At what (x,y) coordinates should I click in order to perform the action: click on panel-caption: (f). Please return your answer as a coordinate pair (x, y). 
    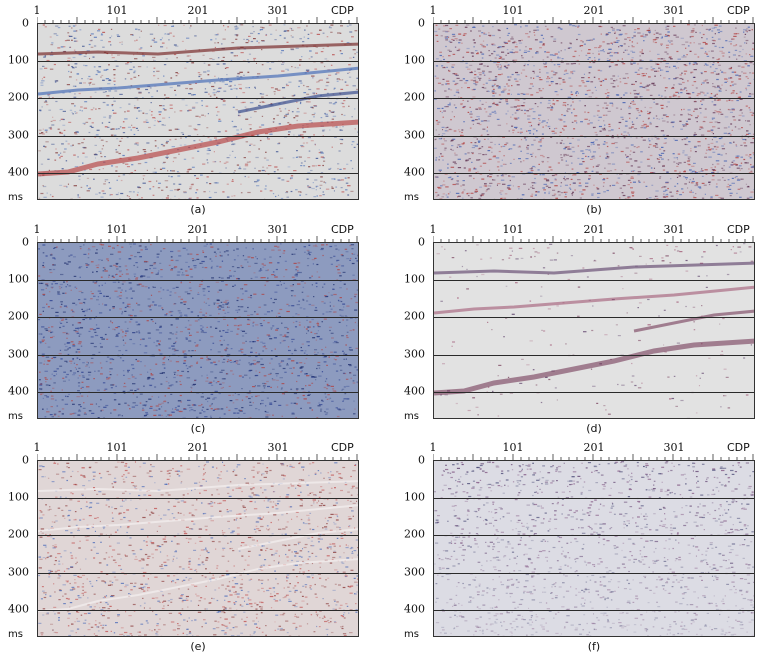
    Looking at the image, I should click on (594, 646).